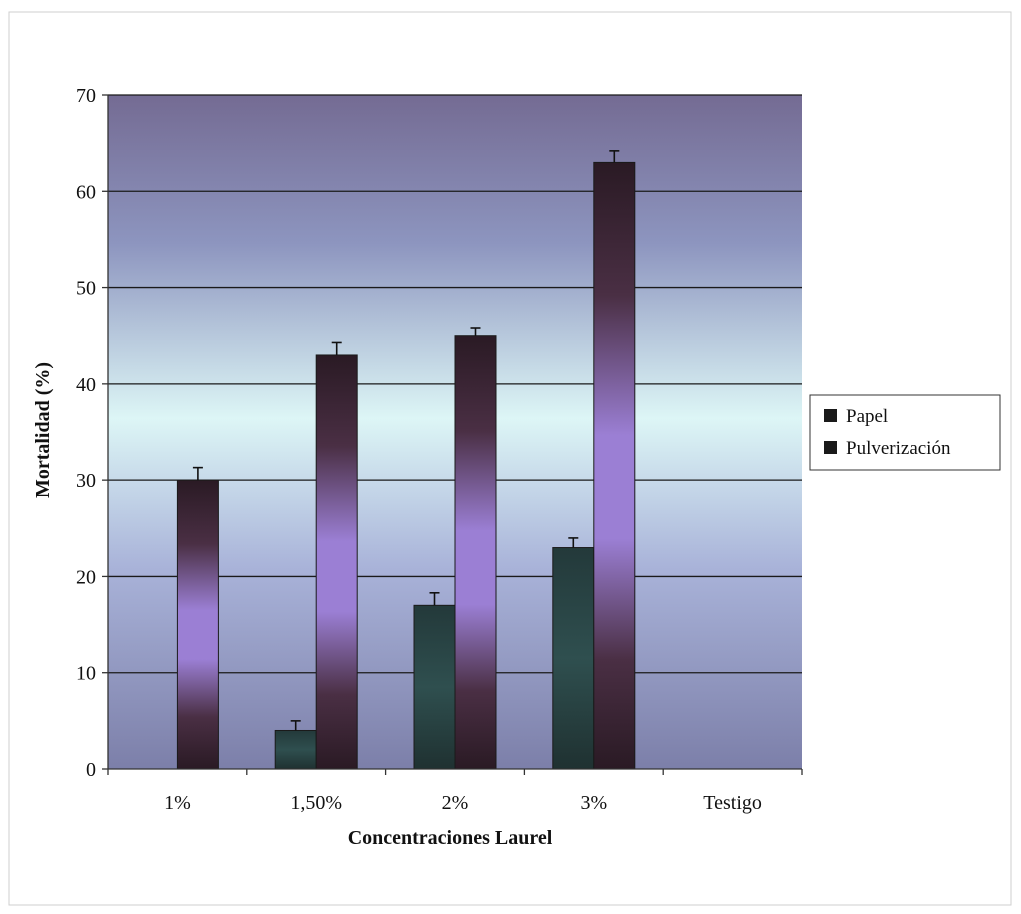  I want to click on y-tick-label: 60, so click(86, 192).